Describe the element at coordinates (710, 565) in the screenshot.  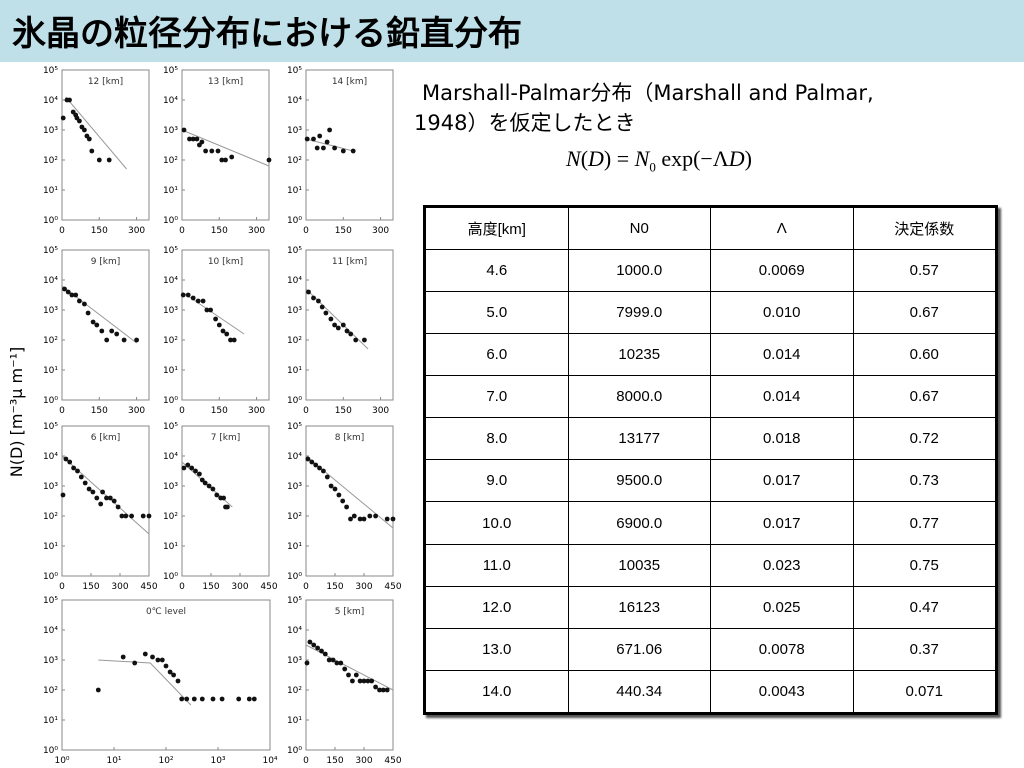
I see `table-row: 11.0 10035 0.023 0.75` at that location.